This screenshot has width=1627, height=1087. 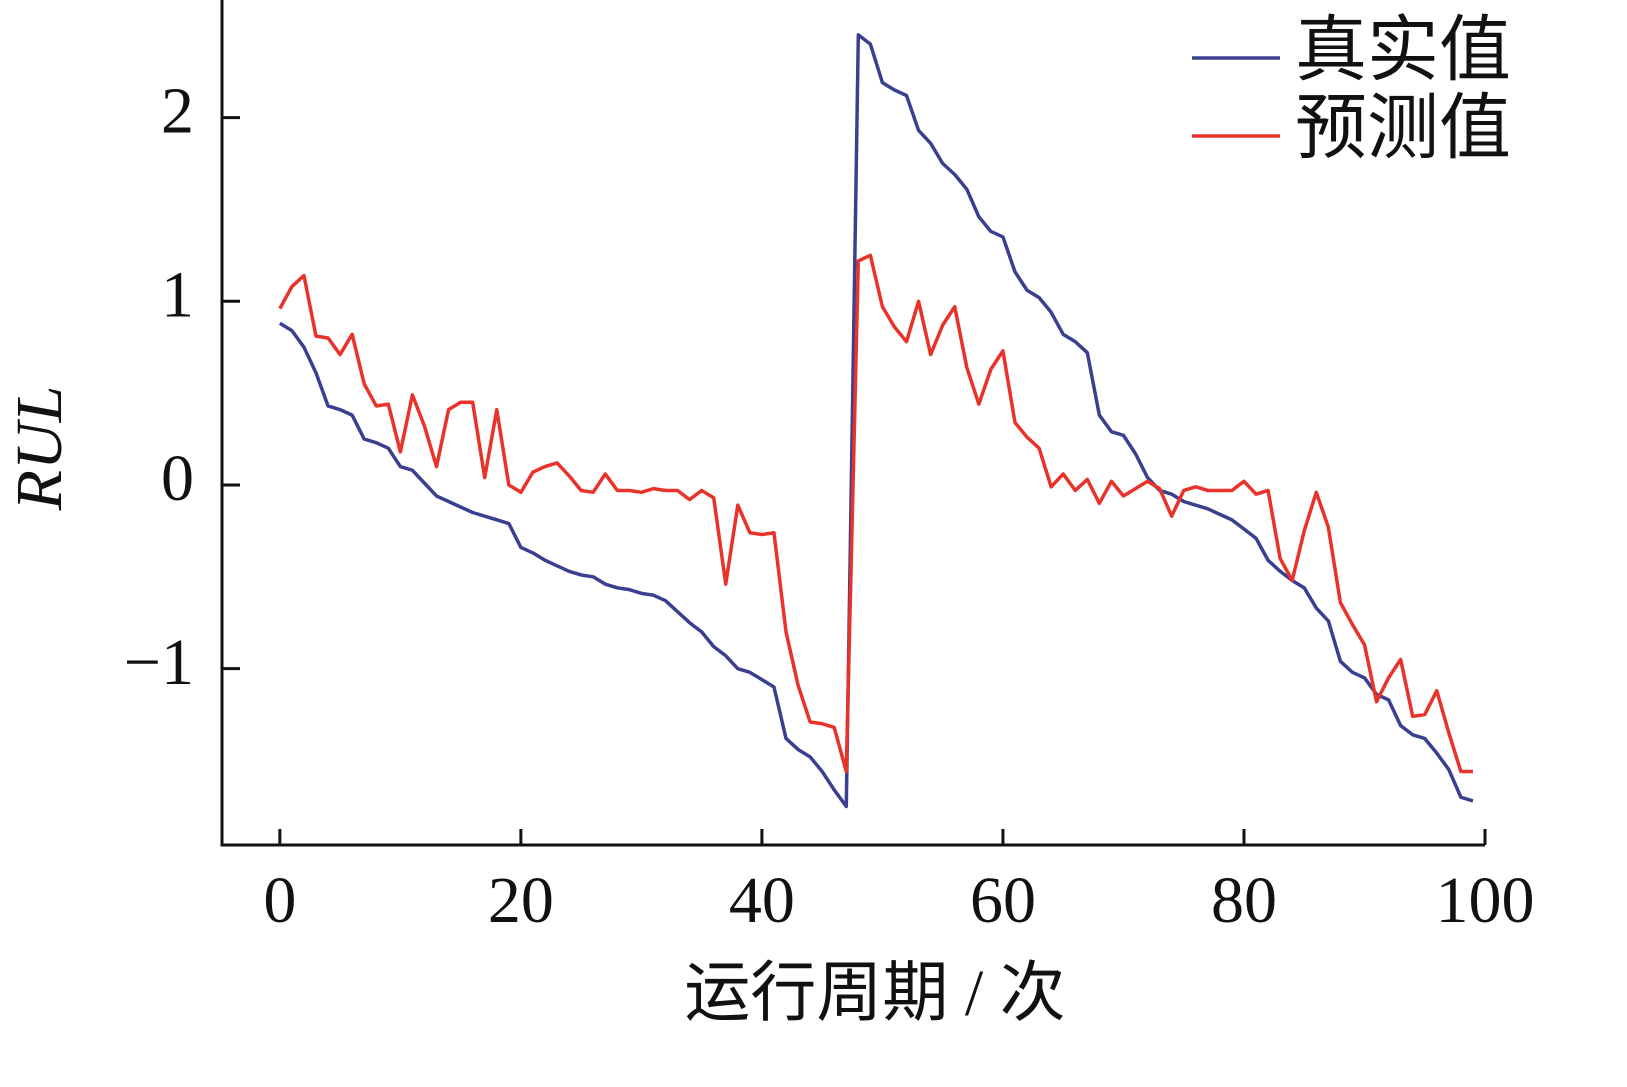 I want to click on y-tick-label: −1, so click(x=159, y=662).